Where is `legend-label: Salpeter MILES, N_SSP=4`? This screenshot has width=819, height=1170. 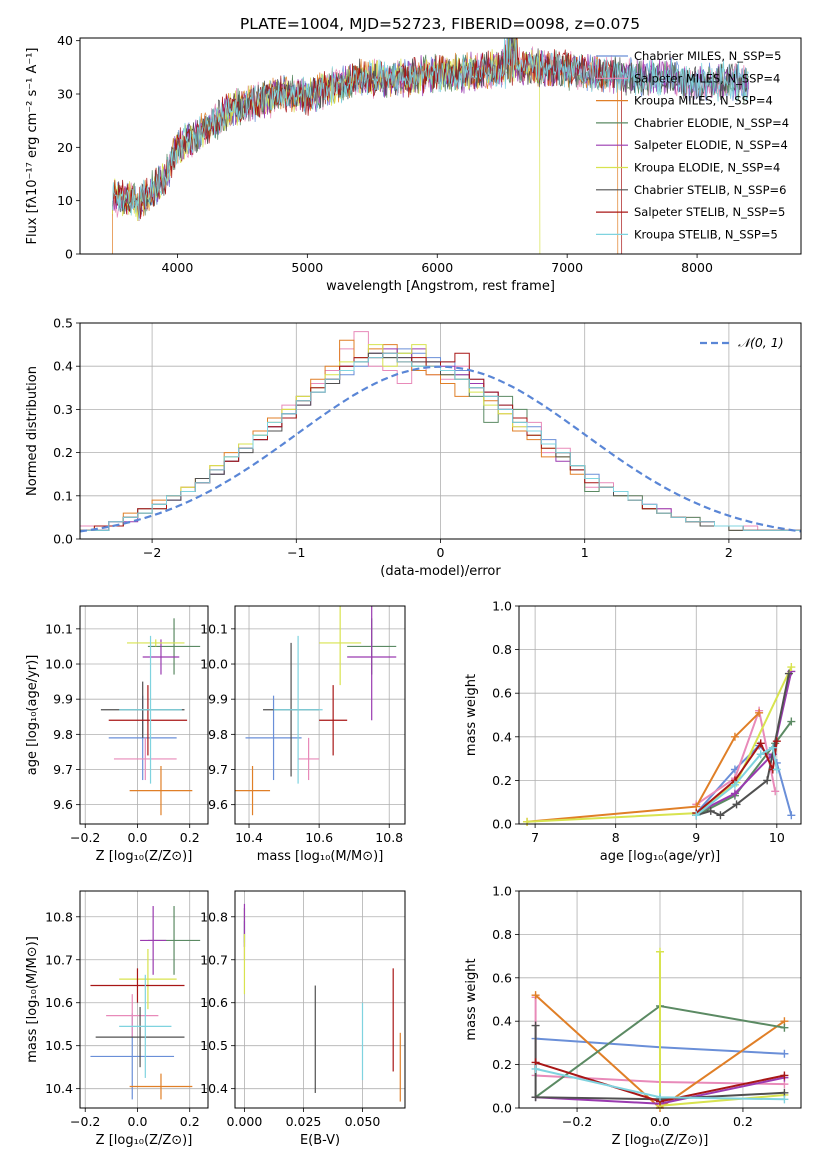
legend-label: Salpeter MILES, N_SSP=4 is located at coordinates (707, 78).